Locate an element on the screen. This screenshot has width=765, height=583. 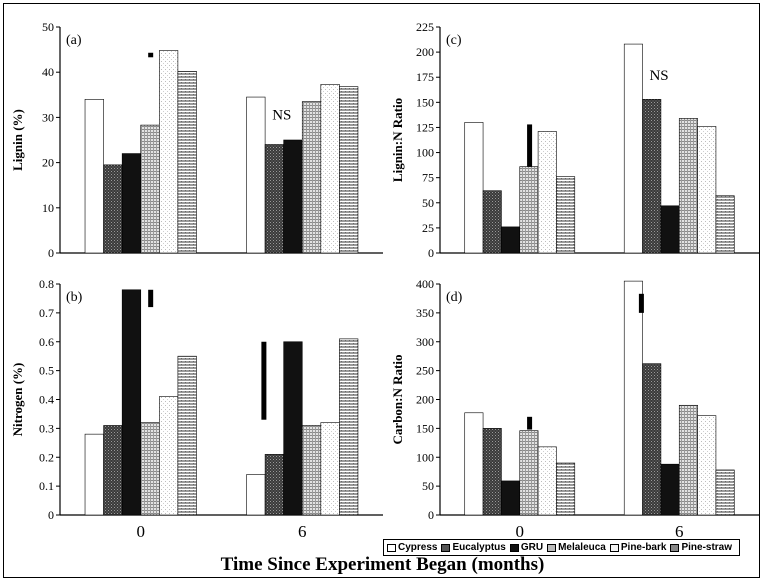
legend-label: Cypress is located at coordinates (418, 547).